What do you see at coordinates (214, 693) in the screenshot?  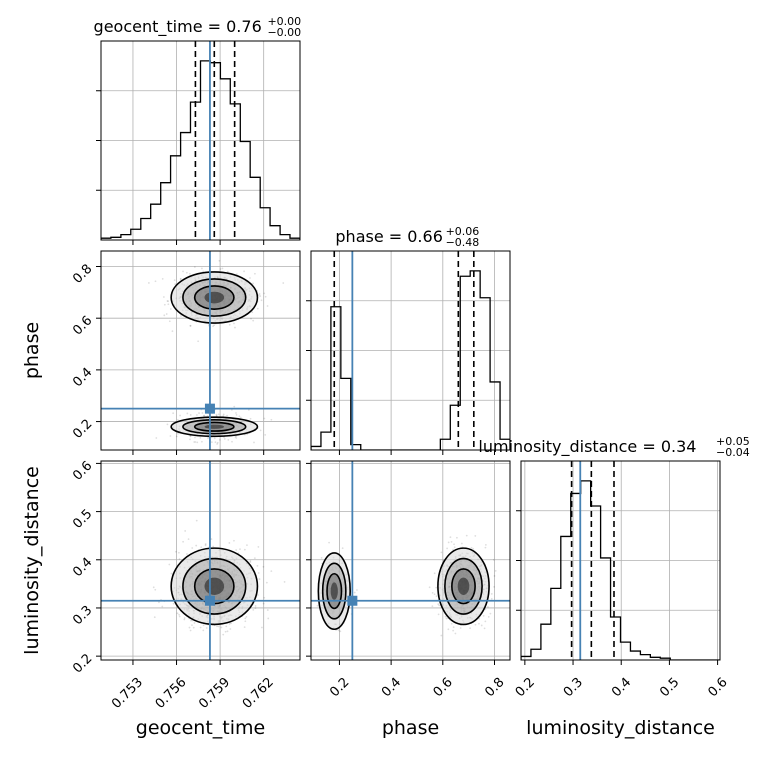 I see `x-tick-label: 0.759` at bounding box center [214, 693].